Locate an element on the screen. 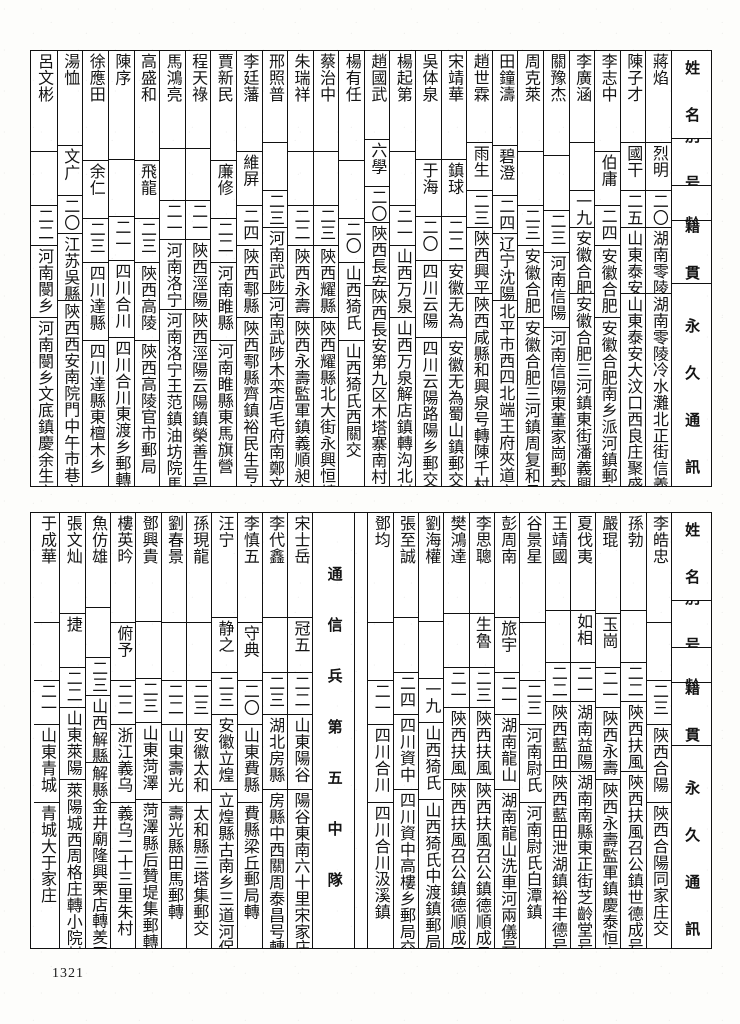 Image resolution: width=740 pixels, height=1024 pixels. roster-entry-column: 魚仿雄 二三 山西解縣 解縣金井廟隆興栗店轉羑玉村 is located at coordinates (97, 730).